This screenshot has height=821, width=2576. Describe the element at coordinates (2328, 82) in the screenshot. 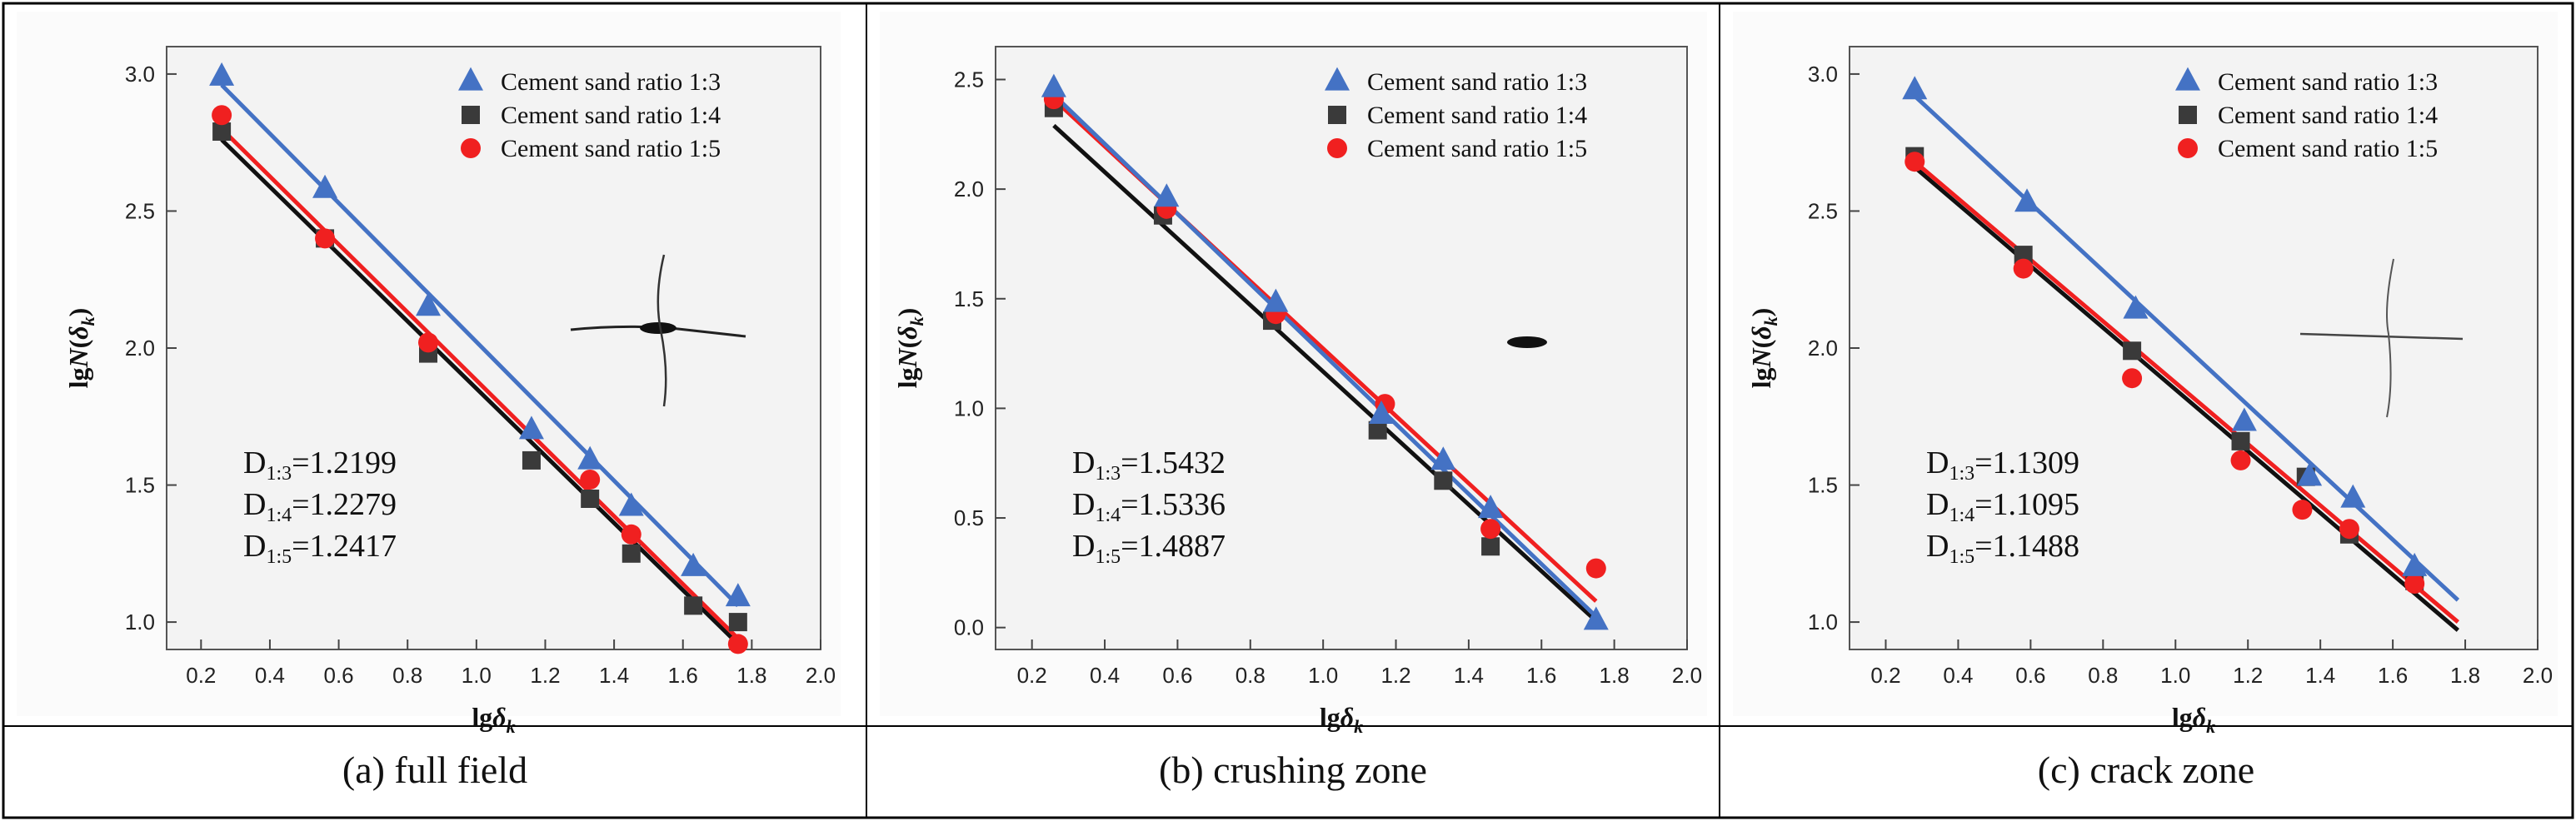

I see `legend-label-1: Cement sand ratio 1:3` at that location.